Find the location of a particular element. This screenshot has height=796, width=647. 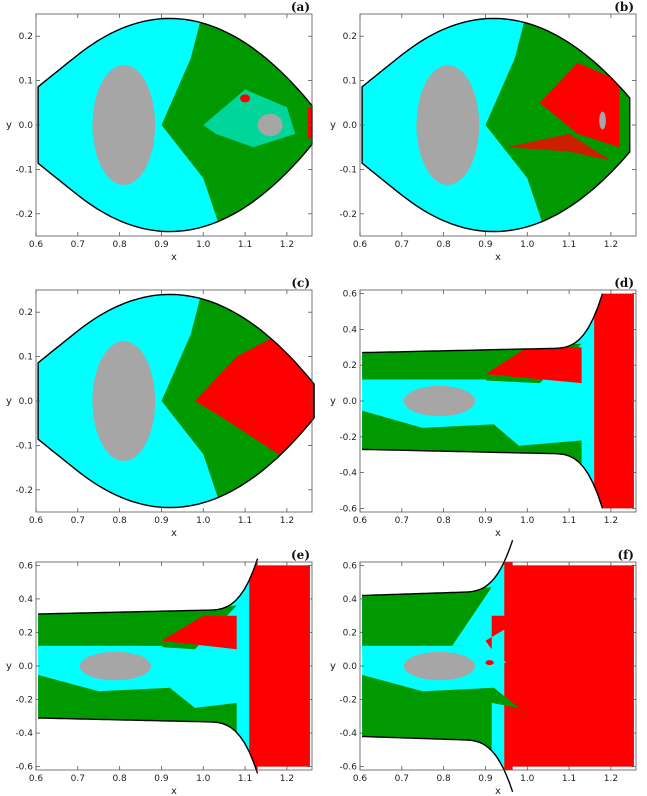

panel-label: (e) is located at coordinates (300, 555).